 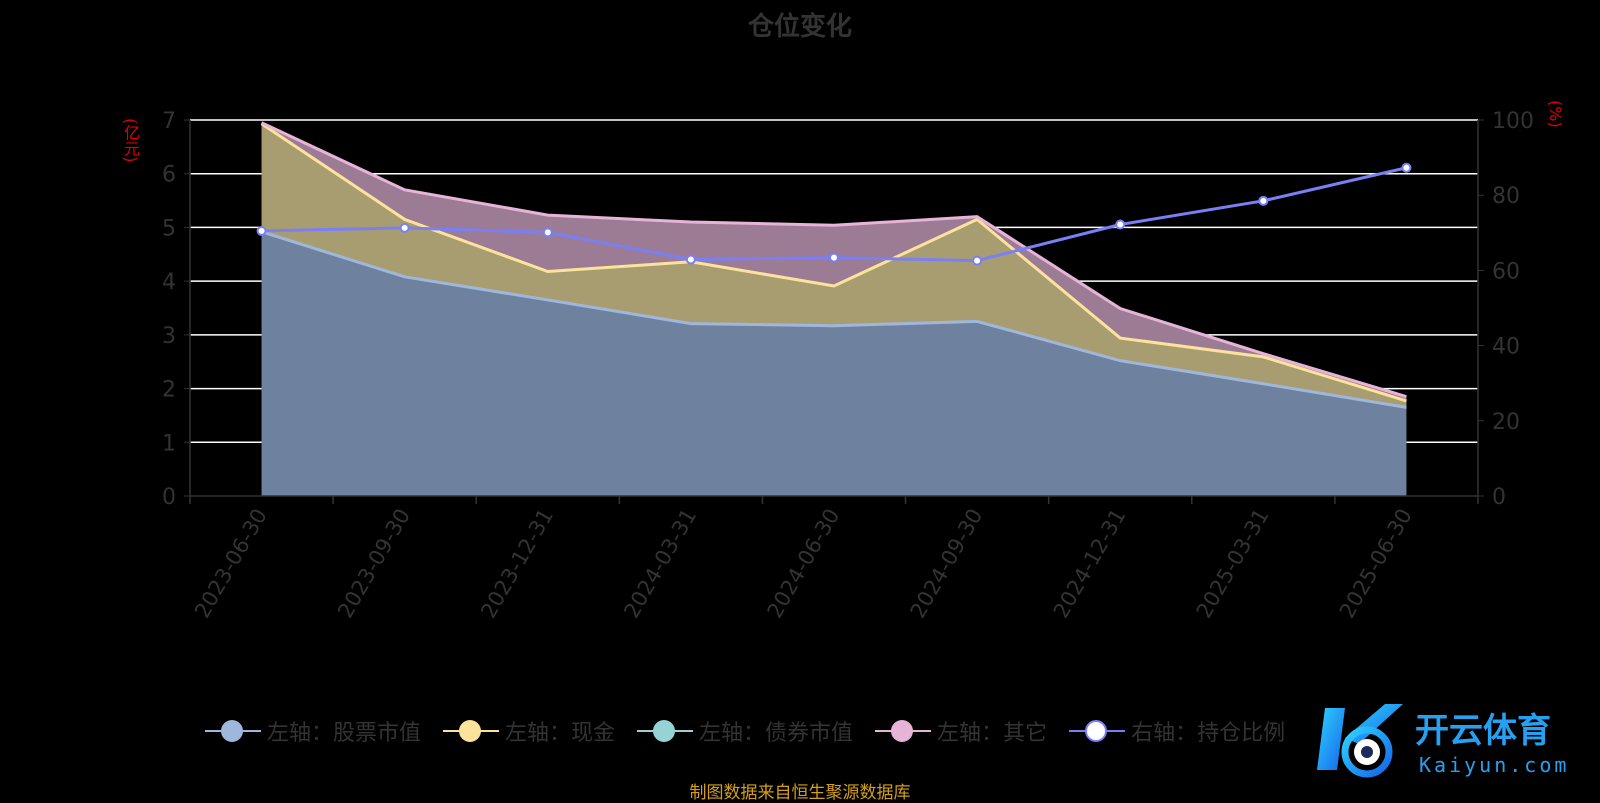 What do you see at coordinates (800, 793) in the screenshot?
I see `data-source-note: 制图数据来自恒生聚源数据库` at bounding box center [800, 793].